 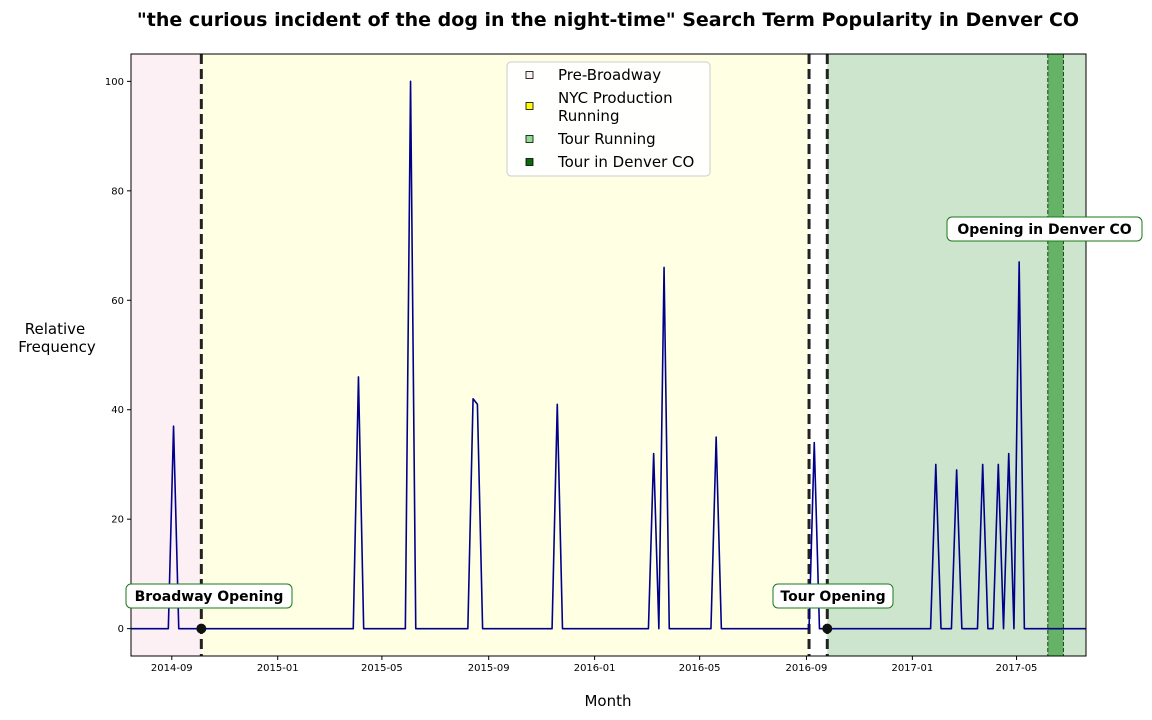 I want to click on x-tick-label-1: 2015-01, so click(x=278, y=668).